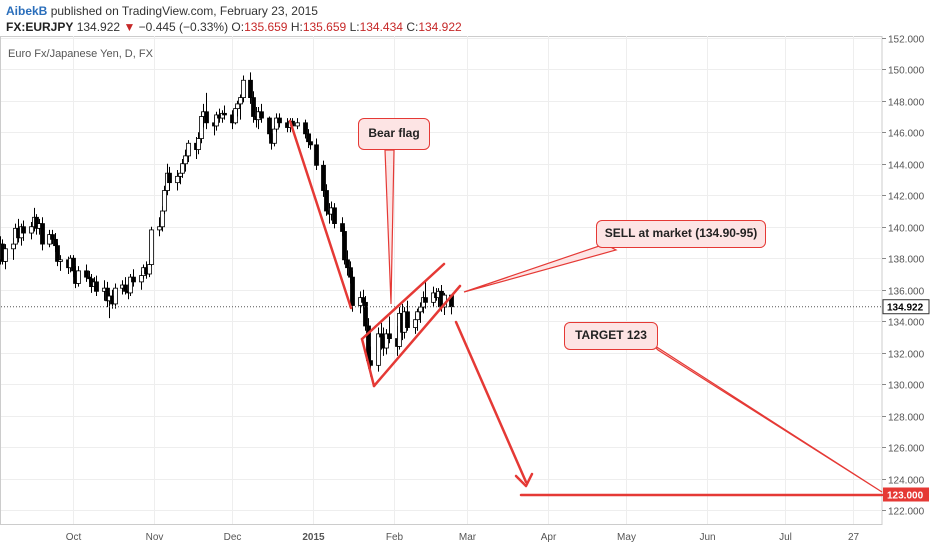  Describe the element at coordinates (40, 27) in the screenshot. I see `symbol-name: FX:EURJPY` at that location.